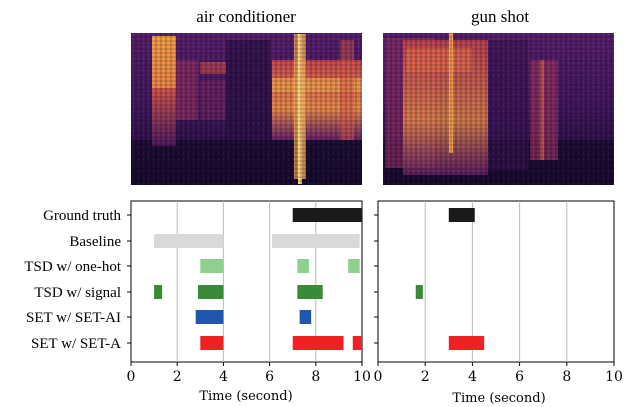 The width and height of the screenshot is (624, 407). What do you see at coordinates (72, 267) in the screenshot?
I see `row-label: TSD w/ one-hot` at bounding box center [72, 267].